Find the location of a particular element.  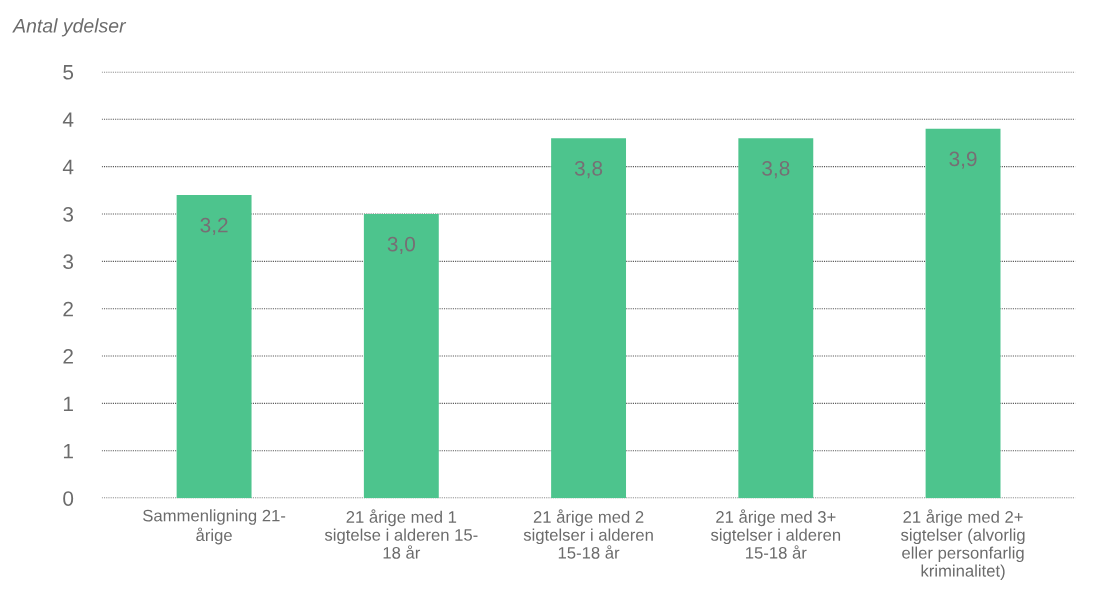

x-tick-label: 21 årige med 3+ sigtelser i alderen 15-18 år is located at coordinates (775, 534).